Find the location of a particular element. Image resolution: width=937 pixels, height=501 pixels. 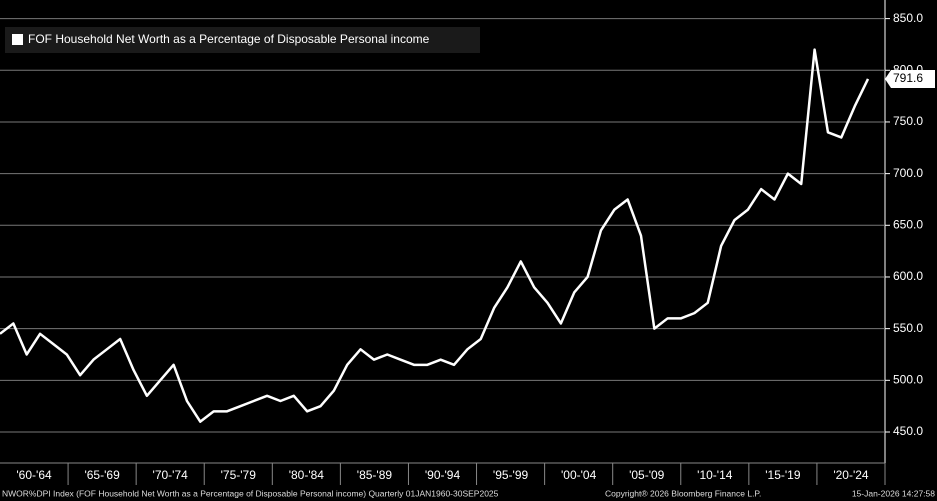

y-tick-label: 550.0 is located at coordinates (908, 328).